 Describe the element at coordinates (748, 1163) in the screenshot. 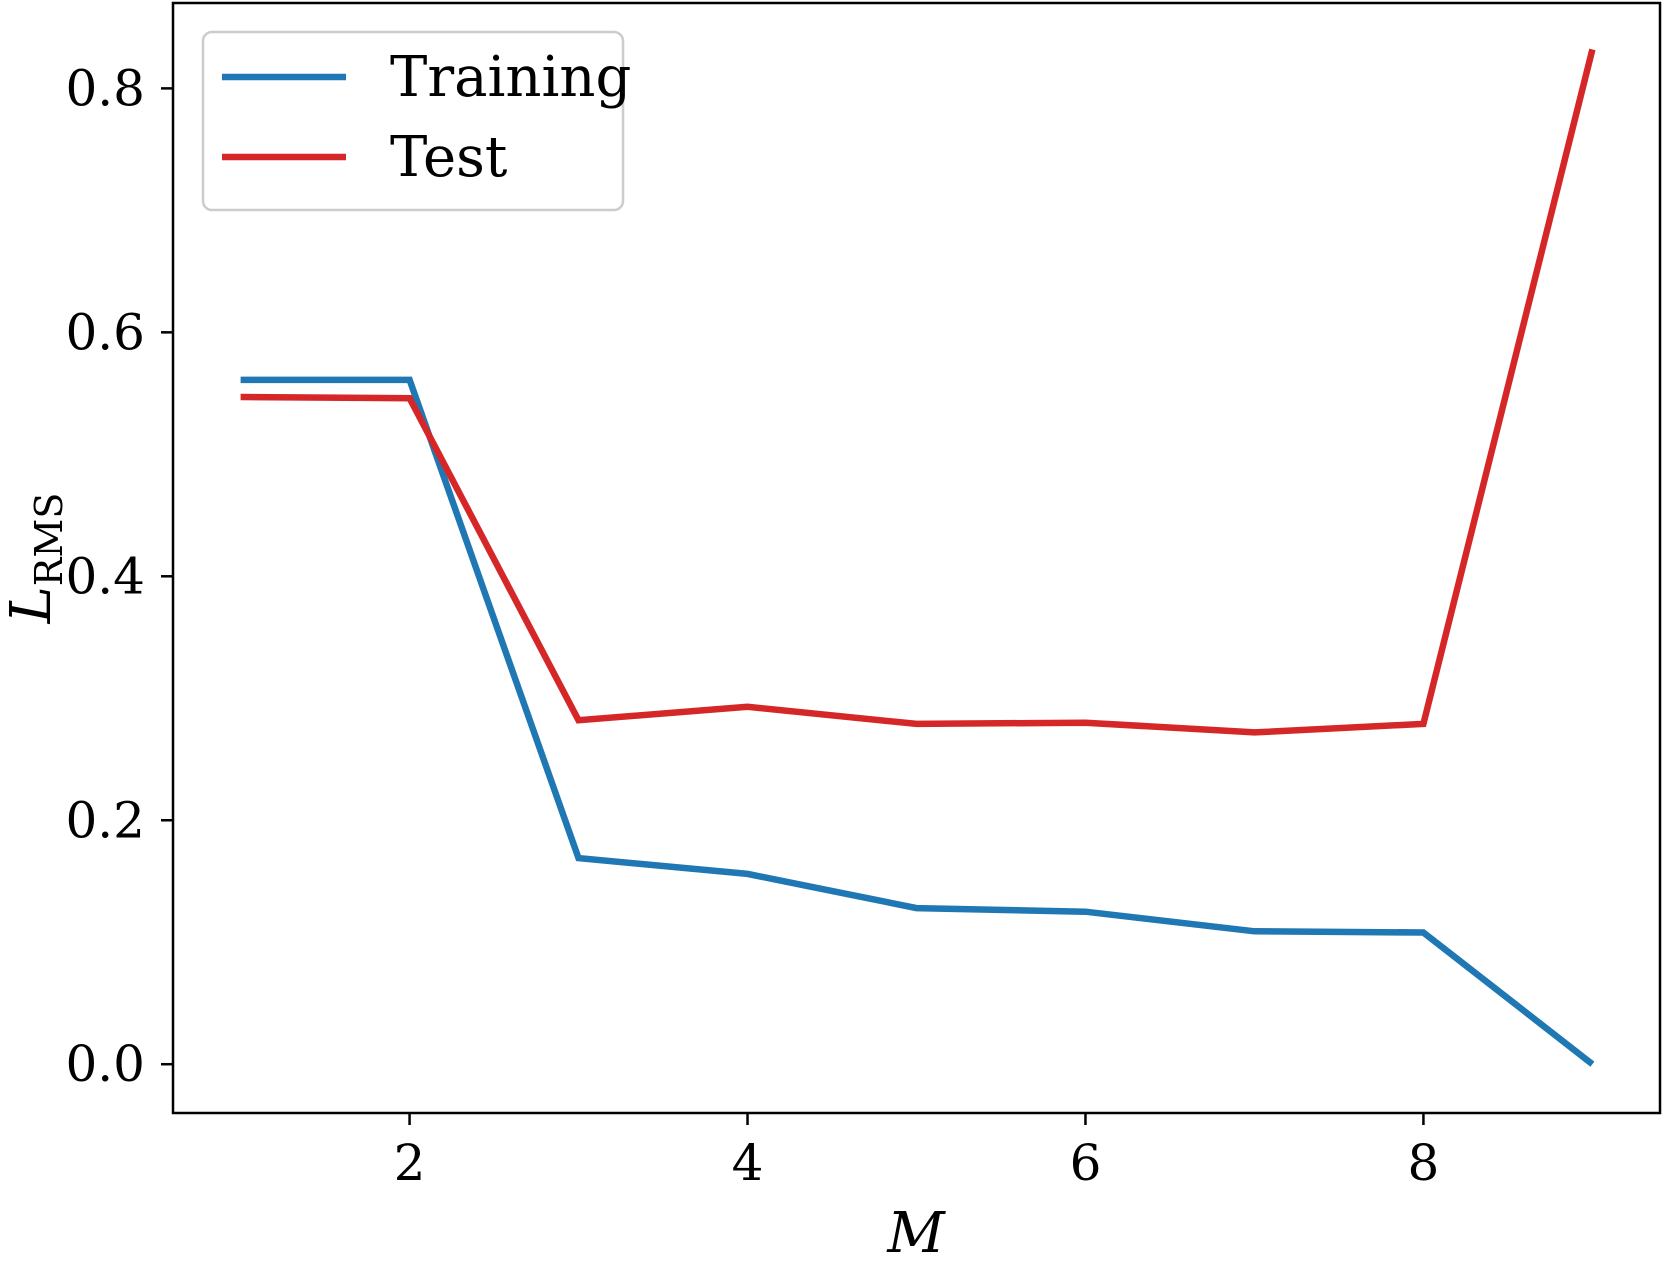

I see `x-tick-label: 4` at that location.